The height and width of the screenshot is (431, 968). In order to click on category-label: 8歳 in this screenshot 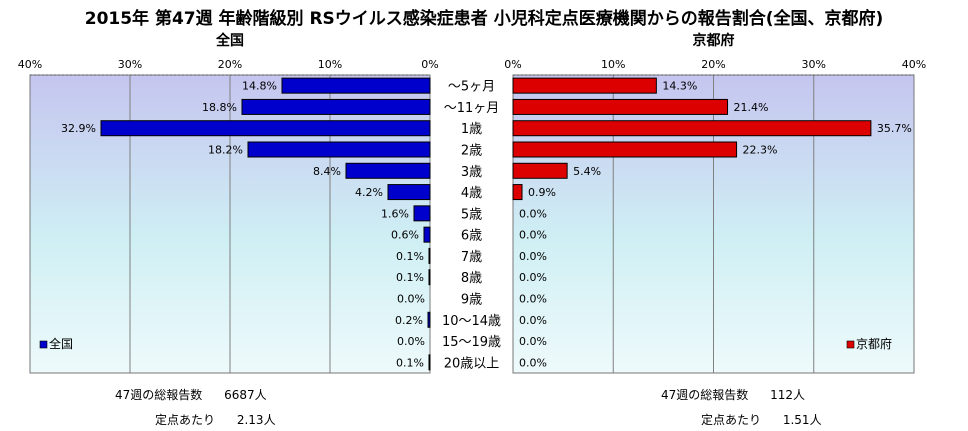, I will do `click(471, 278)`.